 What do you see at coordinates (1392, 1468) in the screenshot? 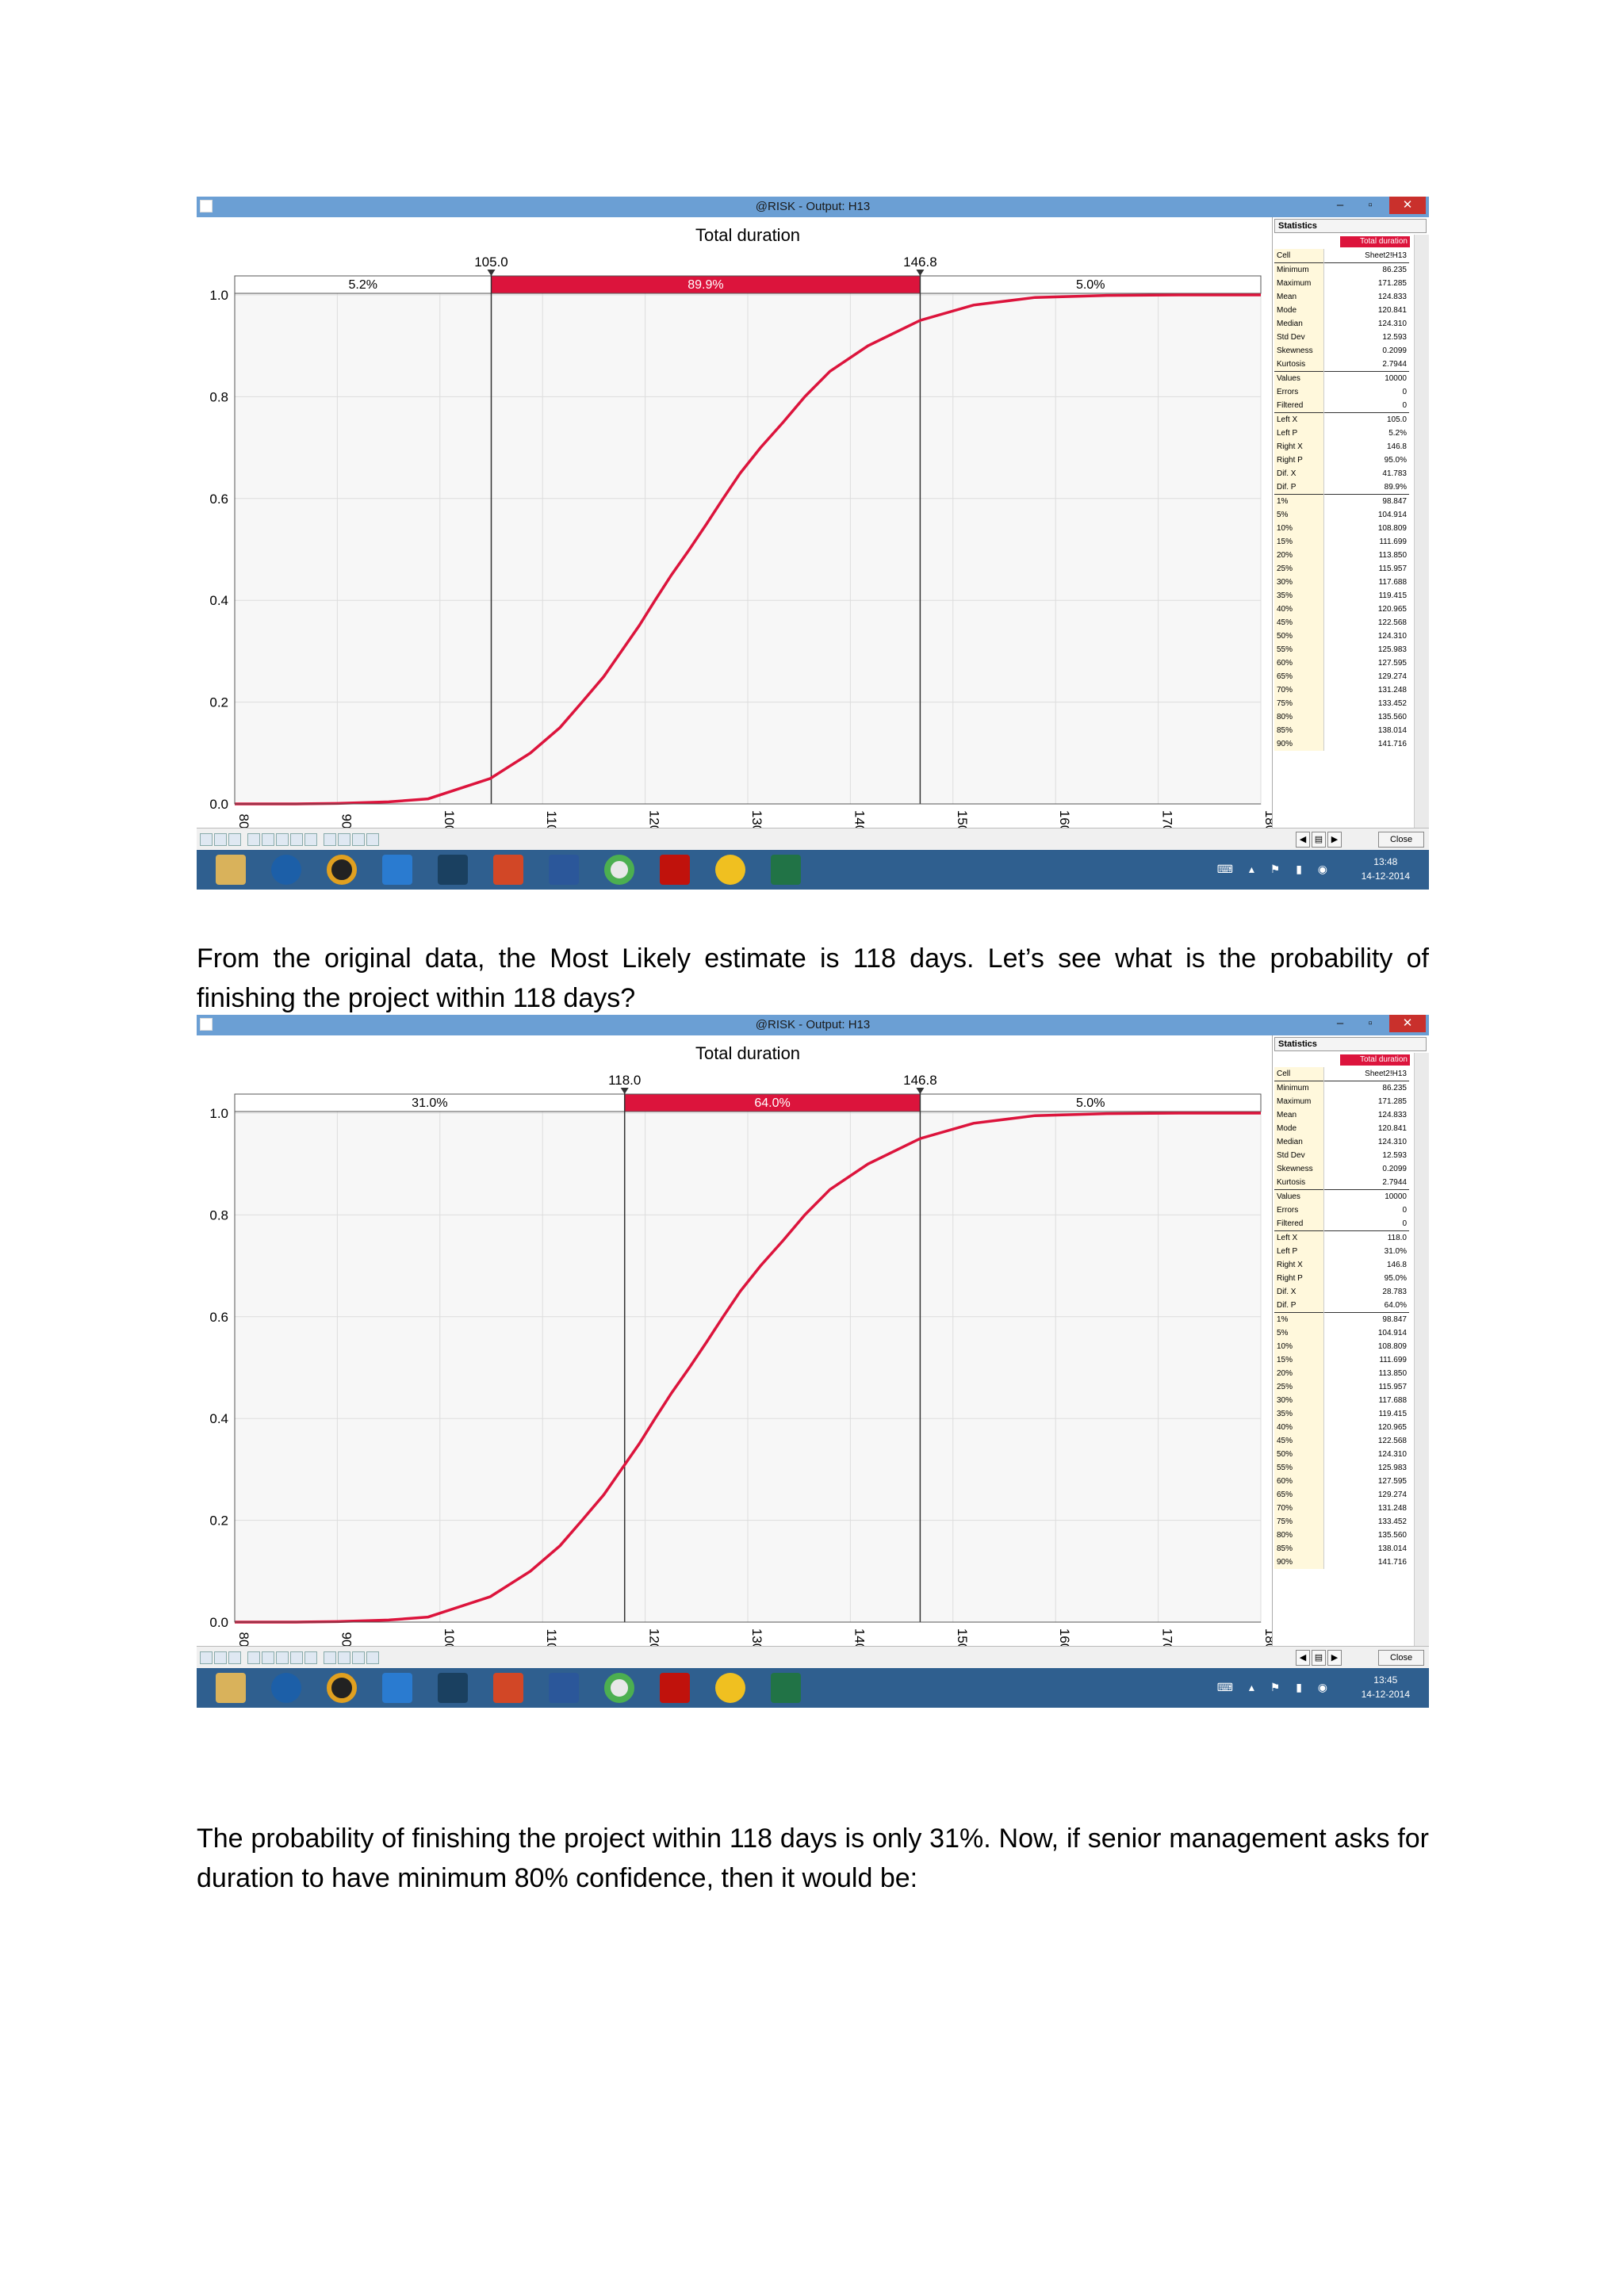
I see `stats-value: 125.983` at bounding box center [1392, 1468].